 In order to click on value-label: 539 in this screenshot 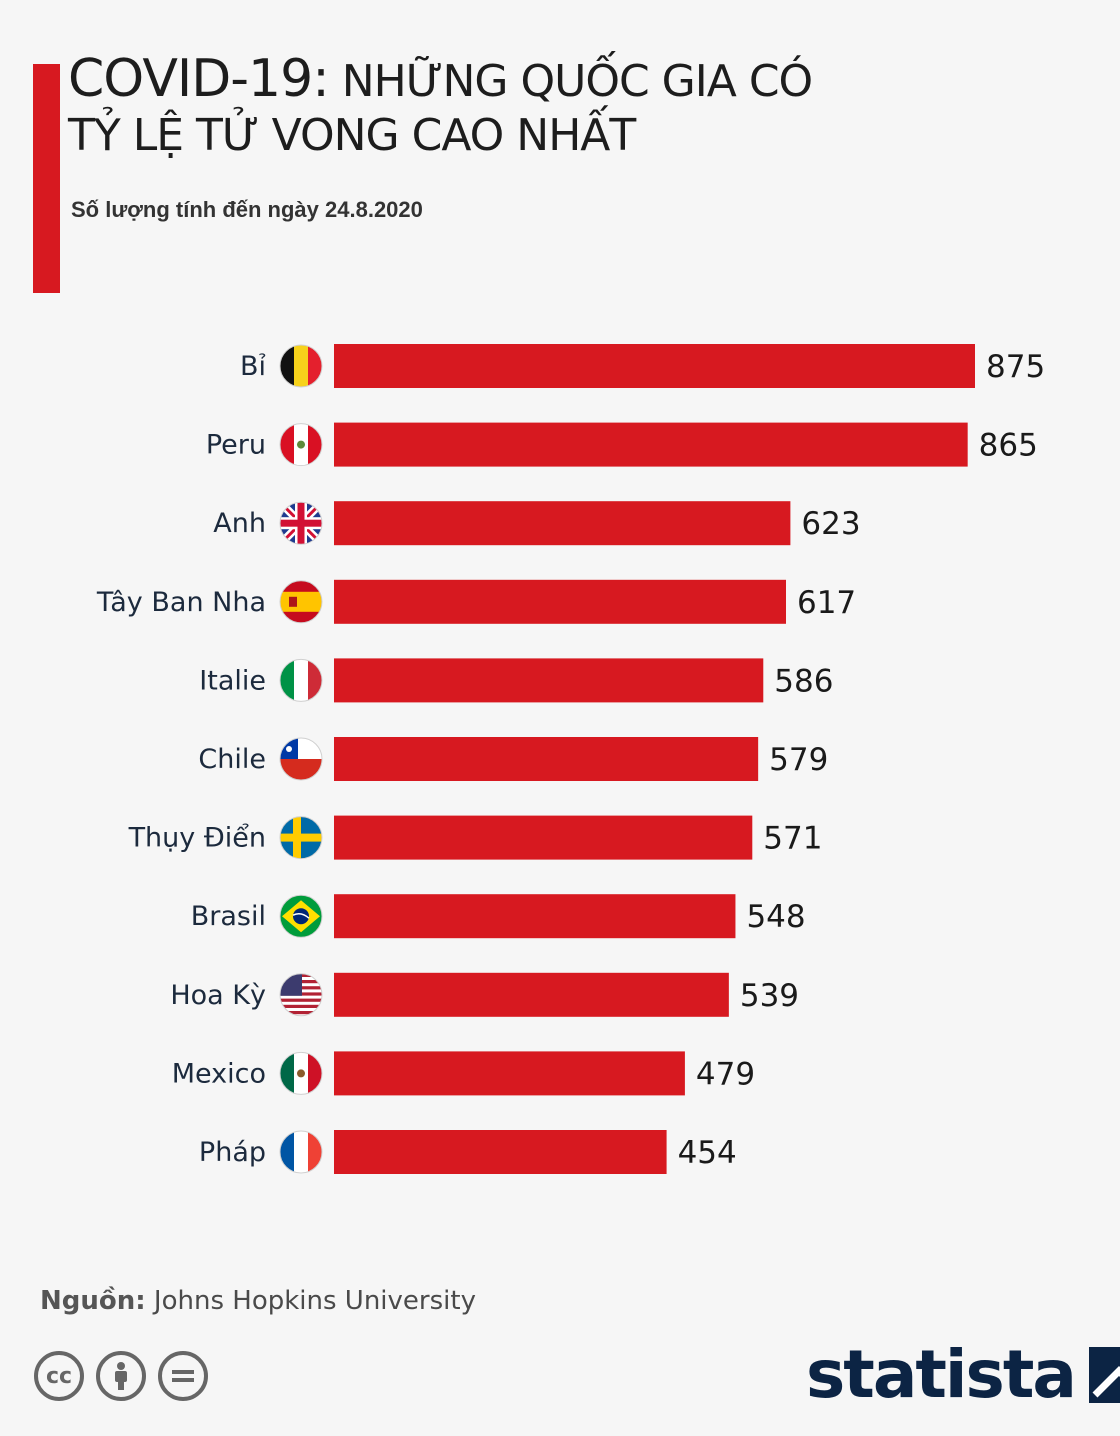, I will do `click(769, 996)`.